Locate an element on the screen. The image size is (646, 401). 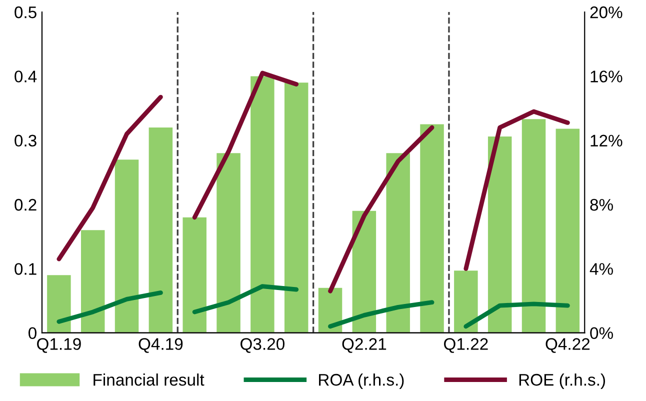
y-tick-label: 0 is located at coordinates (32, 333).